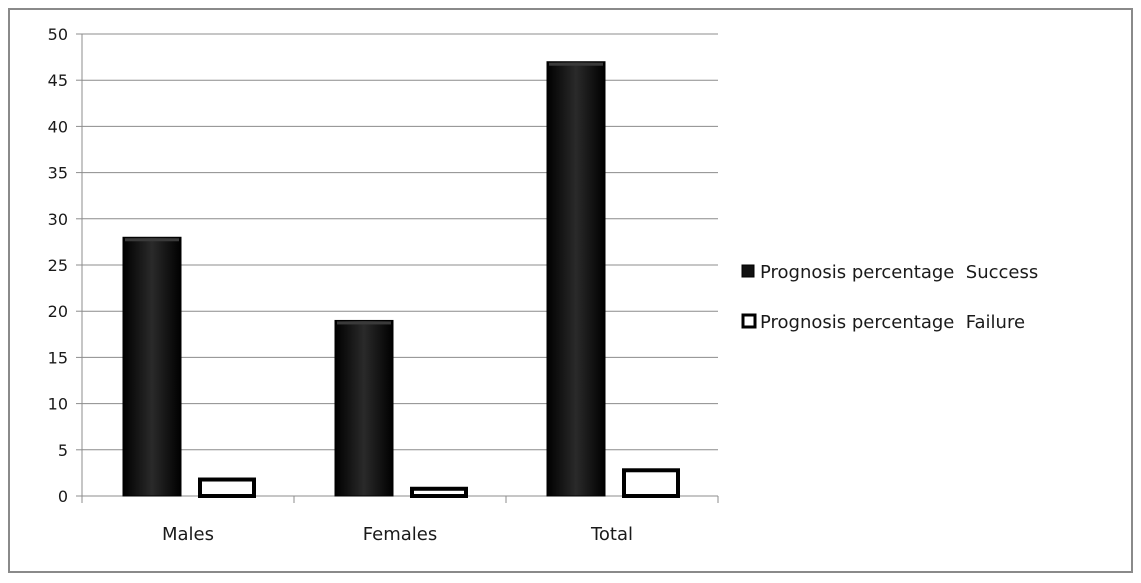 The width and height of the screenshot is (1141, 583). I want to click on y-tick-label: 45, so click(58, 80).